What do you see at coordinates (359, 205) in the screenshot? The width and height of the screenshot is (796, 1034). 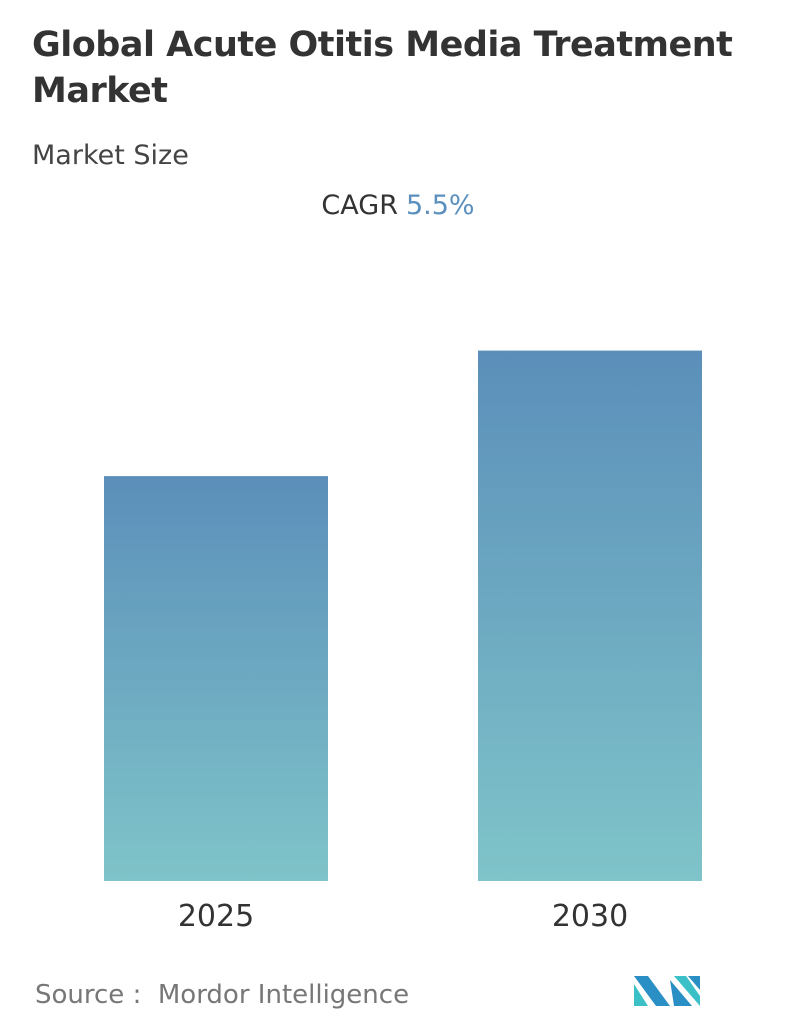 I see `cagr-text: CAGR` at bounding box center [359, 205].